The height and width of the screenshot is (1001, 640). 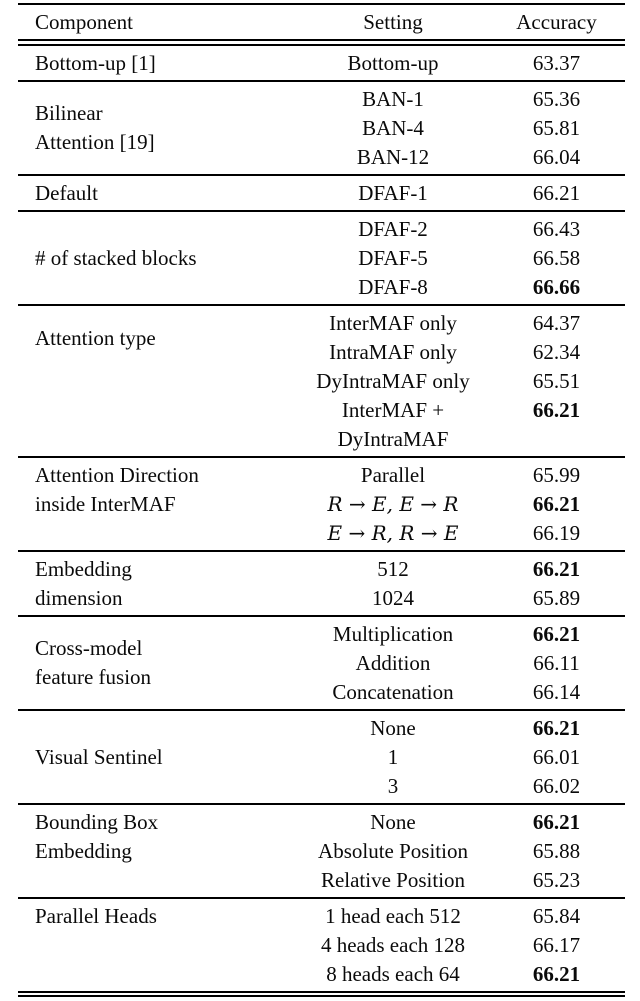 I want to click on component-cell: Cross-model feature fusion, so click(x=158, y=663).